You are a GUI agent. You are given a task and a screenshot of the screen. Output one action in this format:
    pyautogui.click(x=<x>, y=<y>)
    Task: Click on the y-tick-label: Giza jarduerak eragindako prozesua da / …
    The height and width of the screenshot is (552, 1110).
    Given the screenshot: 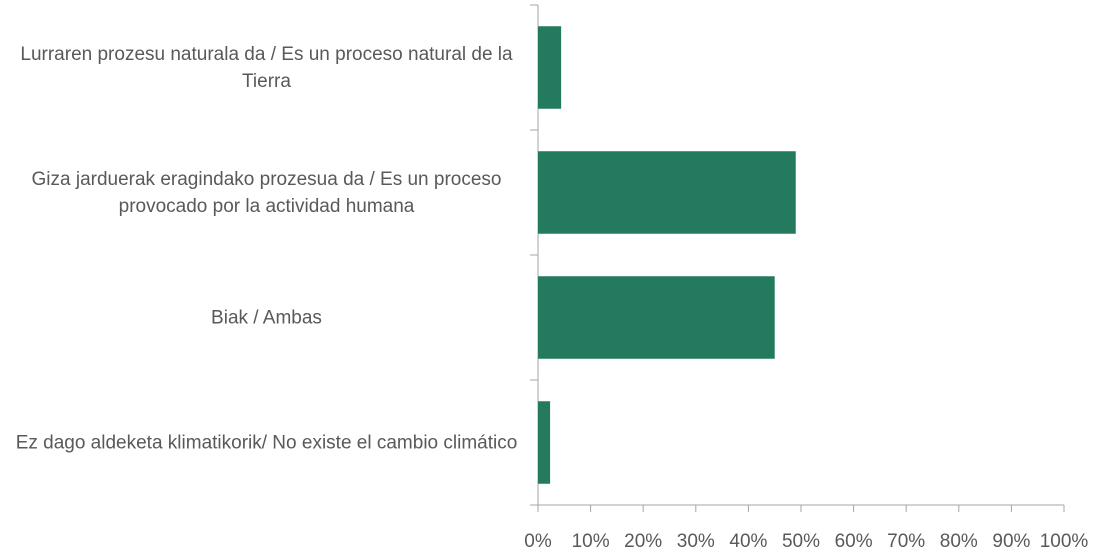 What is the action you would take?
    pyautogui.click(x=266, y=192)
    